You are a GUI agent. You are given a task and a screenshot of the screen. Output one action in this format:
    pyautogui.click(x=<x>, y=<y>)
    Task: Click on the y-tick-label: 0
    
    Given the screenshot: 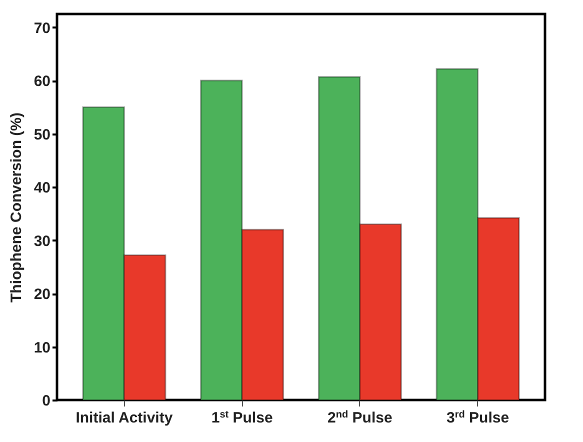 What is the action you would take?
    pyautogui.click(x=46, y=401)
    